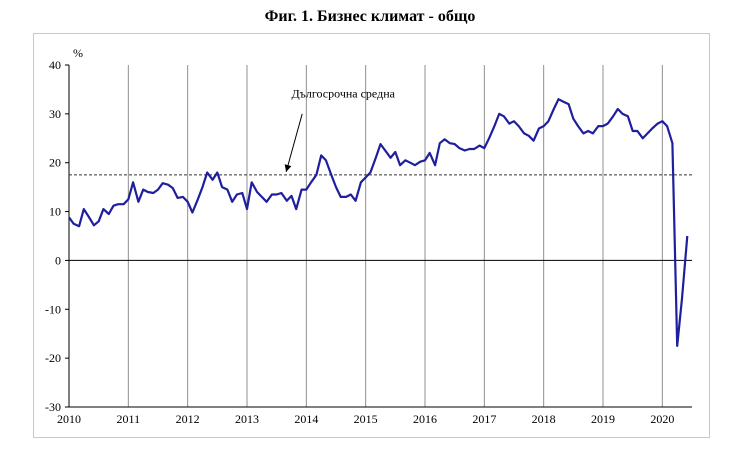 This screenshot has height=468, width=740. What do you see at coordinates (425, 419) in the screenshot?
I see `x-tick-label: 2016` at bounding box center [425, 419].